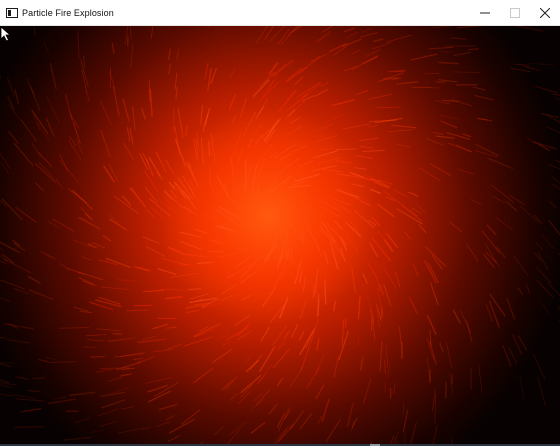 The width and height of the screenshot is (560, 446). Describe the element at coordinates (375, 445) in the screenshot. I see `taskbar-indicator` at that location.